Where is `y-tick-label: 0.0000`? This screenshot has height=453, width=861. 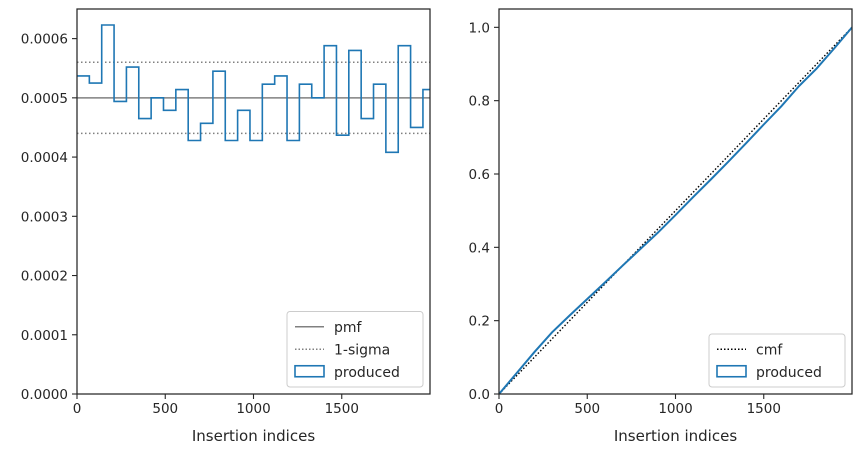
y-tick-label: 0.0000 is located at coordinates (44, 395).